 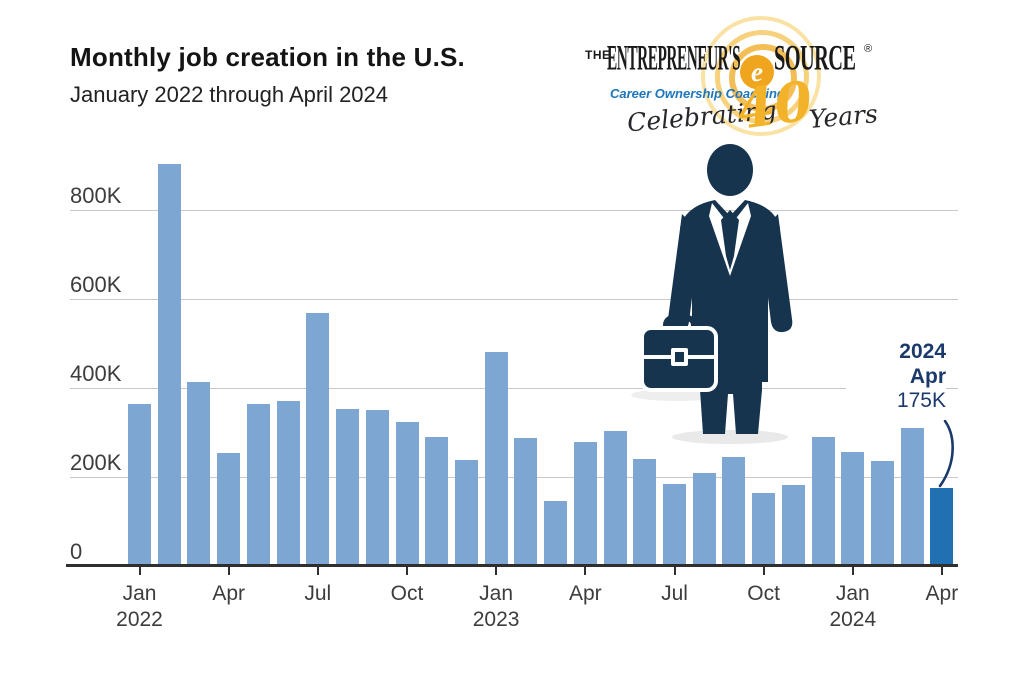 What do you see at coordinates (96, 462) in the screenshot?
I see `y-axis-label-200K: 200K` at bounding box center [96, 462].